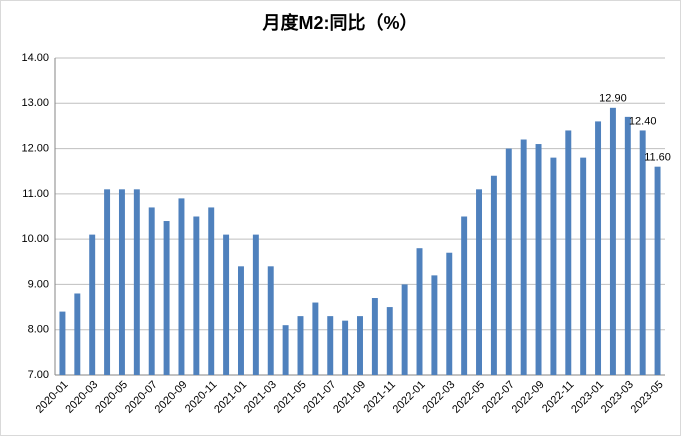 This screenshot has width=681, height=436. What do you see at coordinates (38, 330) in the screenshot?
I see `y-tick-label: 8.00` at bounding box center [38, 330].